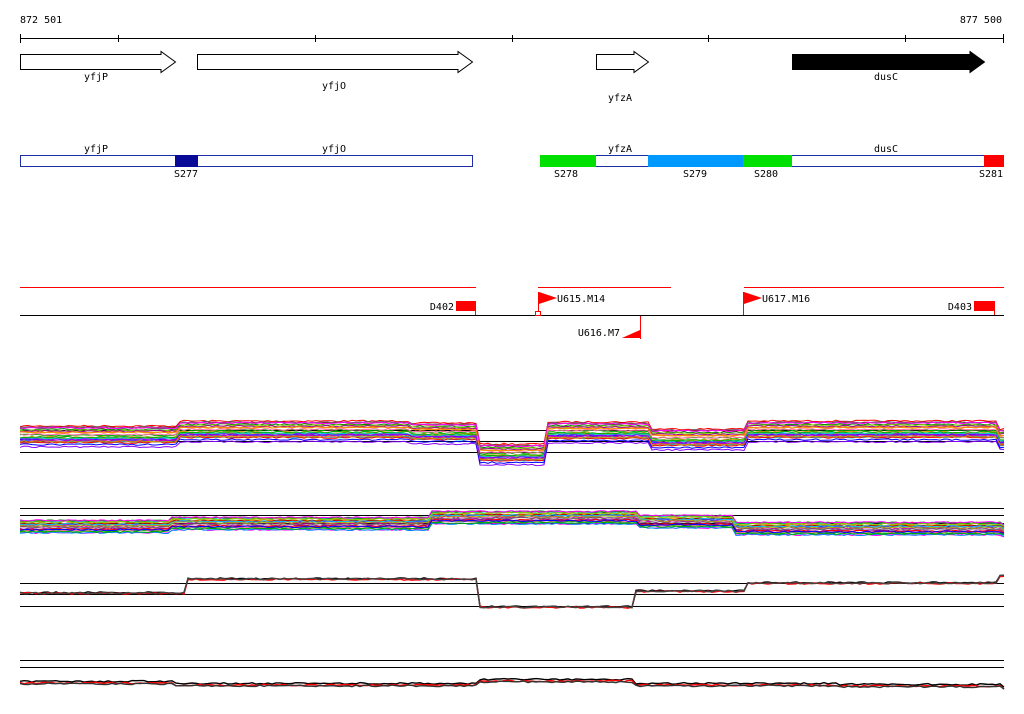 The image size is (1024, 714). What do you see at coordinates (334, 86) in the screenshot?
I see `gene-label-yfjO: yfjO` at bounding box center [334, 86].